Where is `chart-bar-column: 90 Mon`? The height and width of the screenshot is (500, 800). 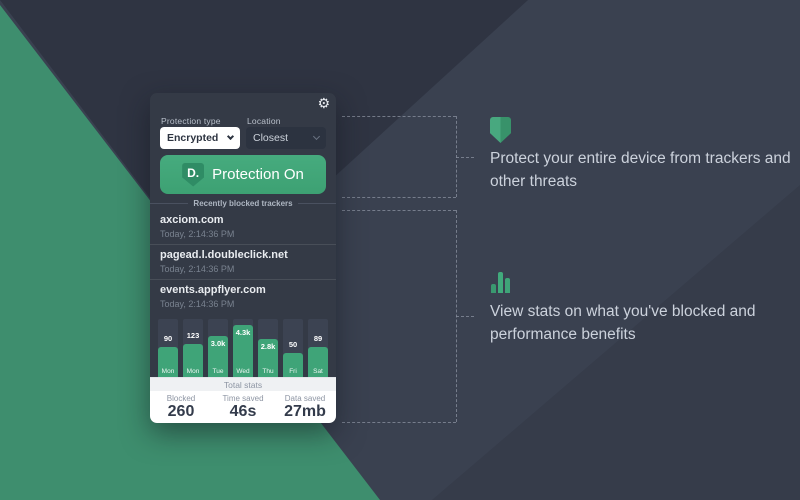
chart-bar-column: 90 Mon is located at coordinates (168, 348).